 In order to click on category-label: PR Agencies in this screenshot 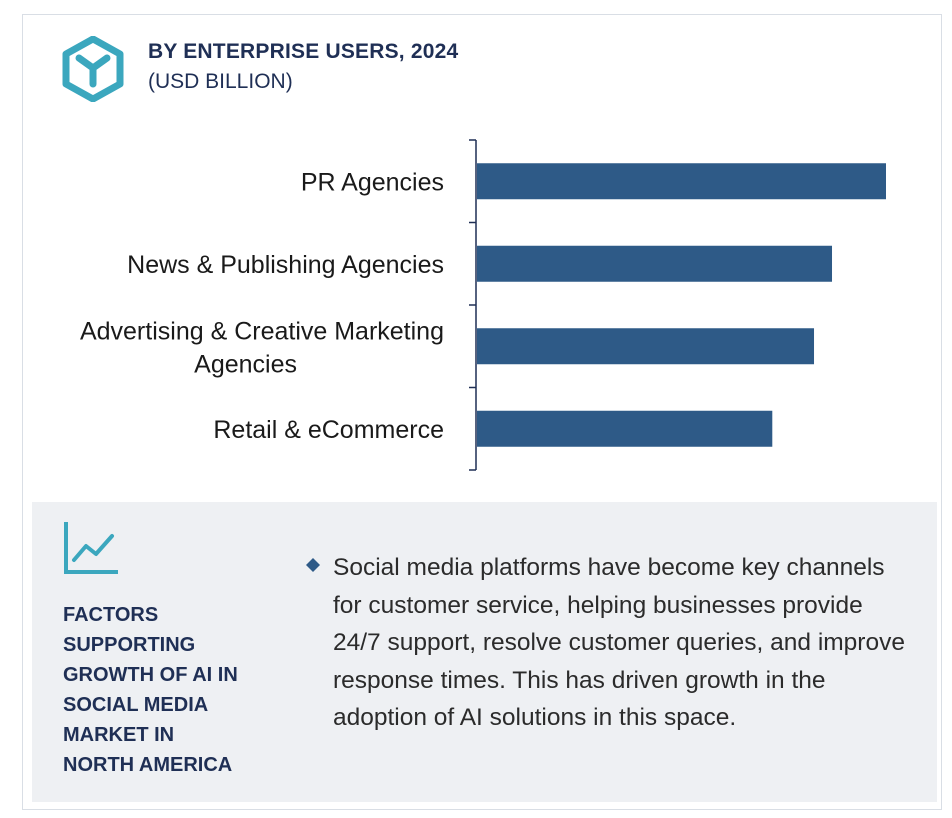, I will do `click(372, 182)`.